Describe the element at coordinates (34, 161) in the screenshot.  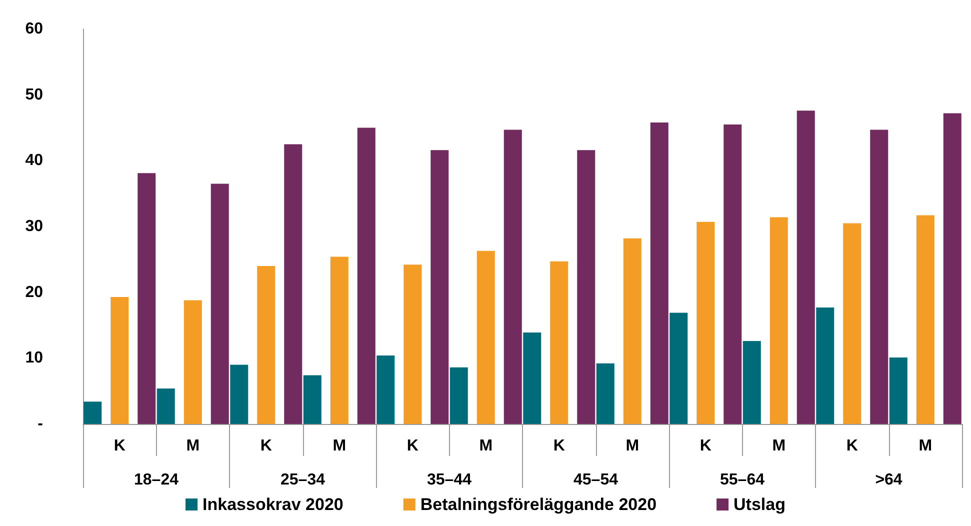
I see `y-tick-label: 40` at that location.